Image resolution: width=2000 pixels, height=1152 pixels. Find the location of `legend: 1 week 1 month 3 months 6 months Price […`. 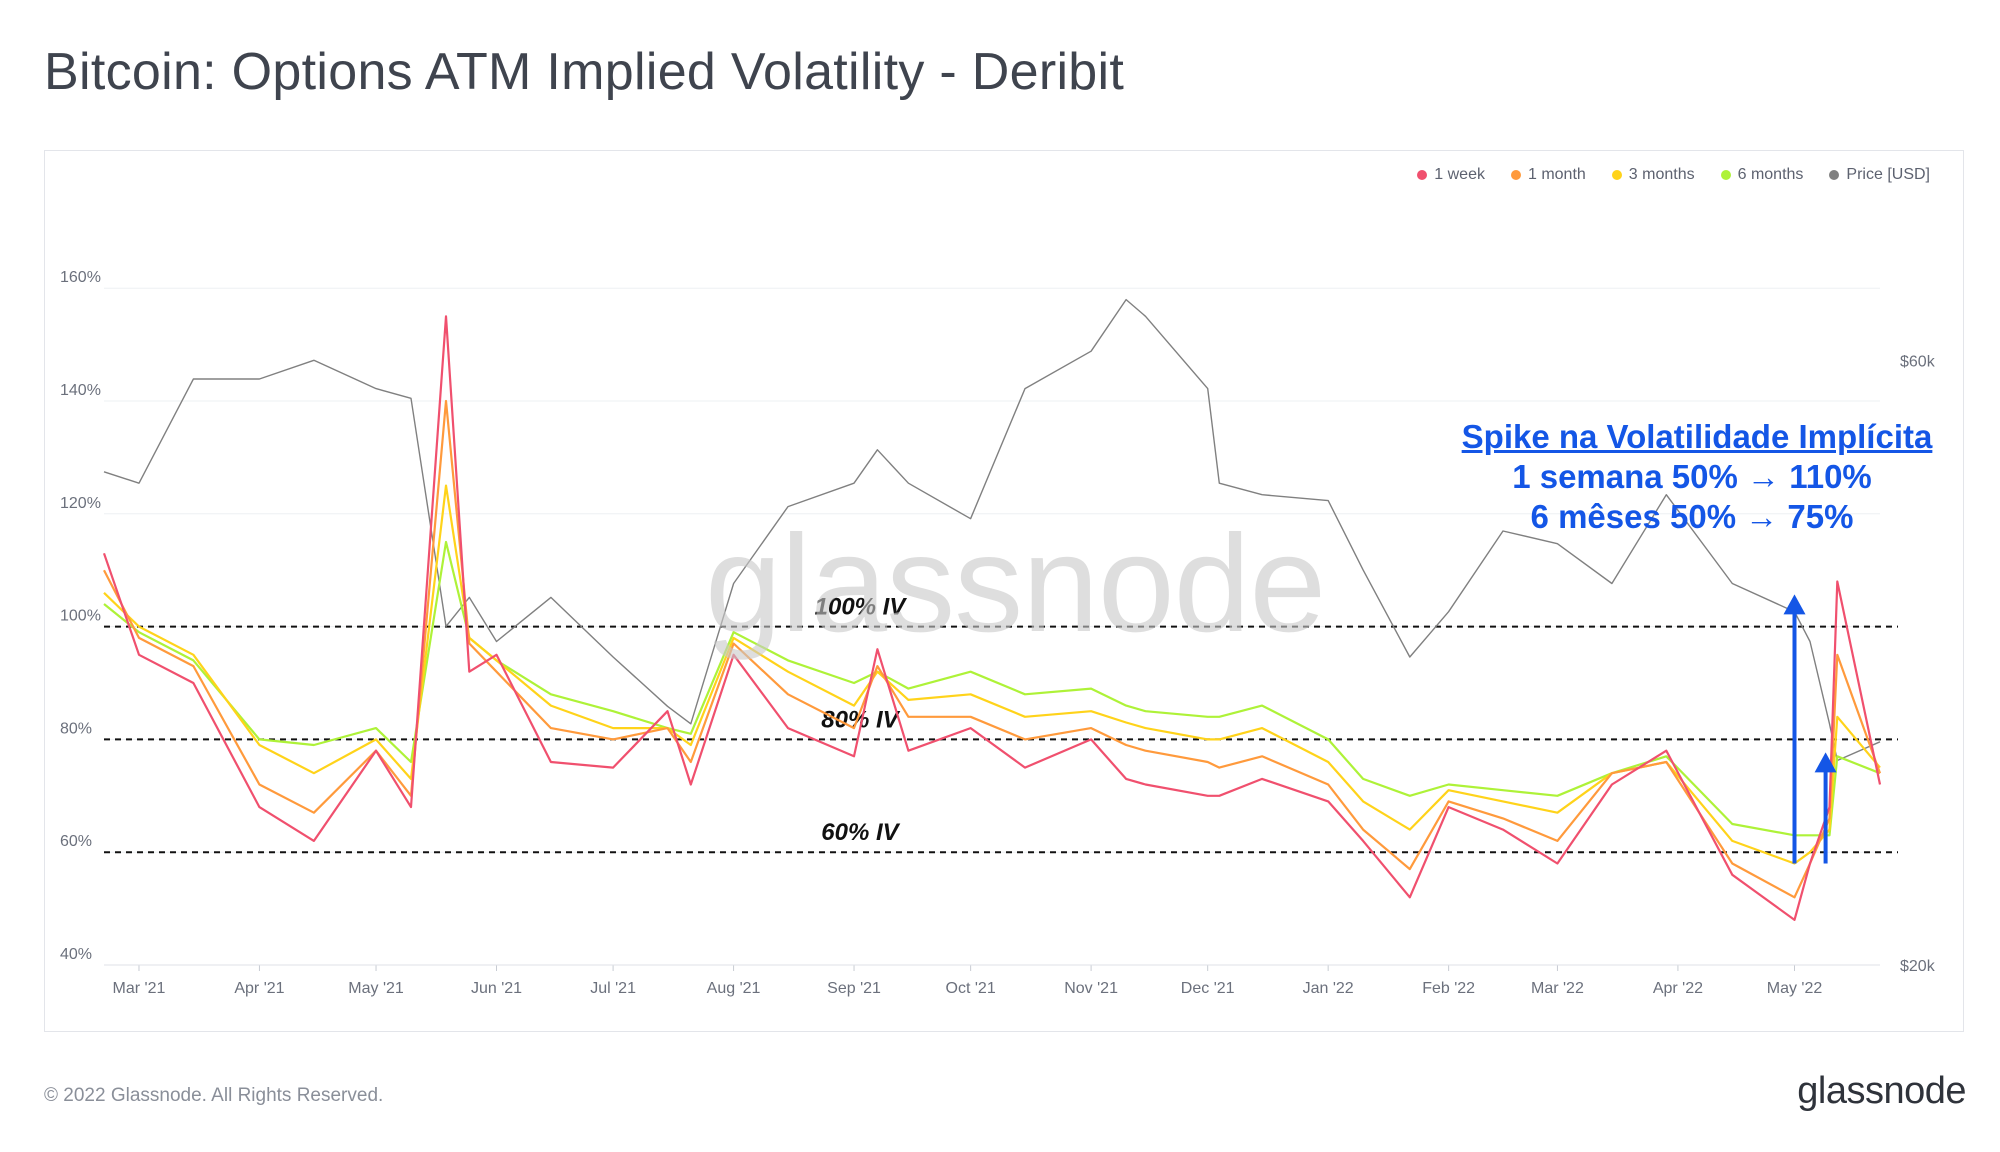

legend: 1 week 1 month 3 months 6 months Price [… is located at coordinates (1673, 175).